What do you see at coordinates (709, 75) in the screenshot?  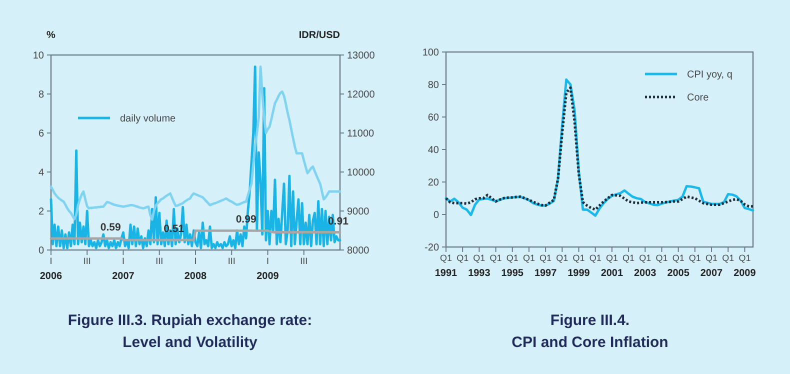 I see `legend-label: CPI yoy, q` at bounding box center [709, 75].